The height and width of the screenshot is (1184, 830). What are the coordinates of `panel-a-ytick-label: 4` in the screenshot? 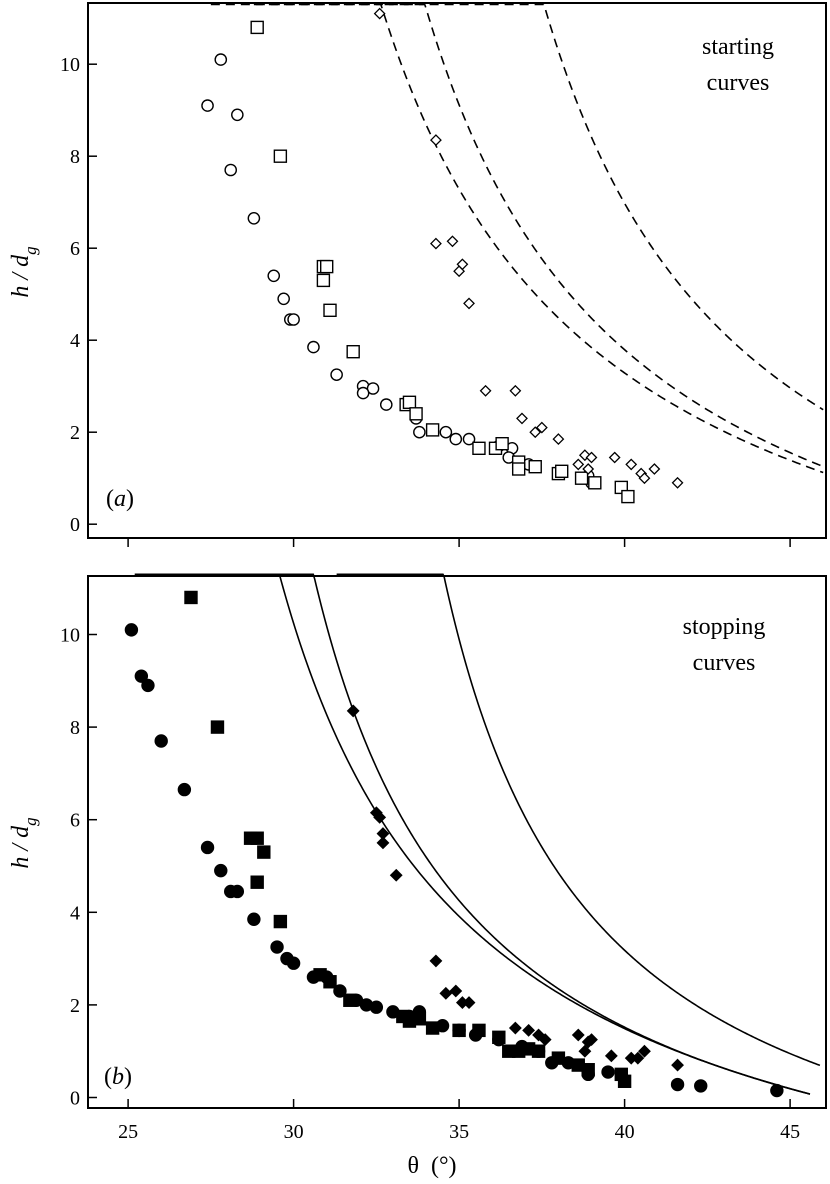 It's located at (75, 341).